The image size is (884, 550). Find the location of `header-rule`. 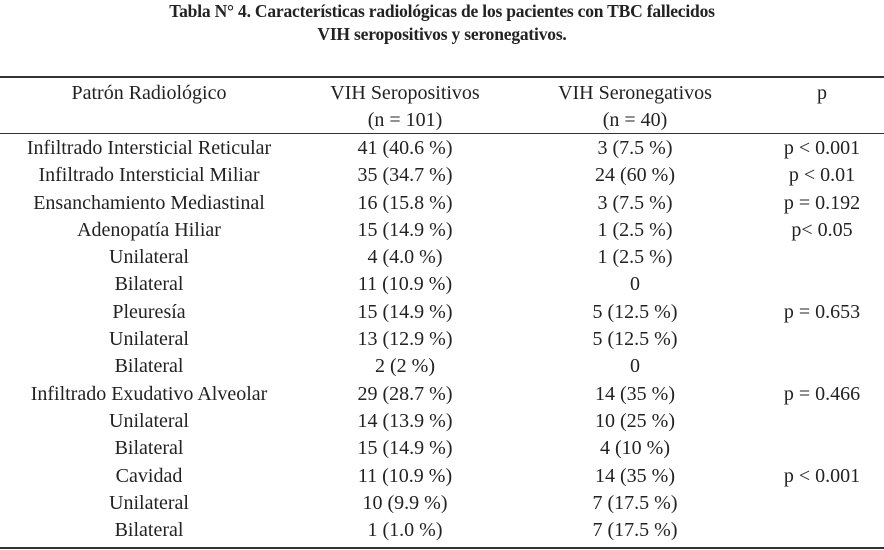

header-rule is located at coordinates (442, 133).